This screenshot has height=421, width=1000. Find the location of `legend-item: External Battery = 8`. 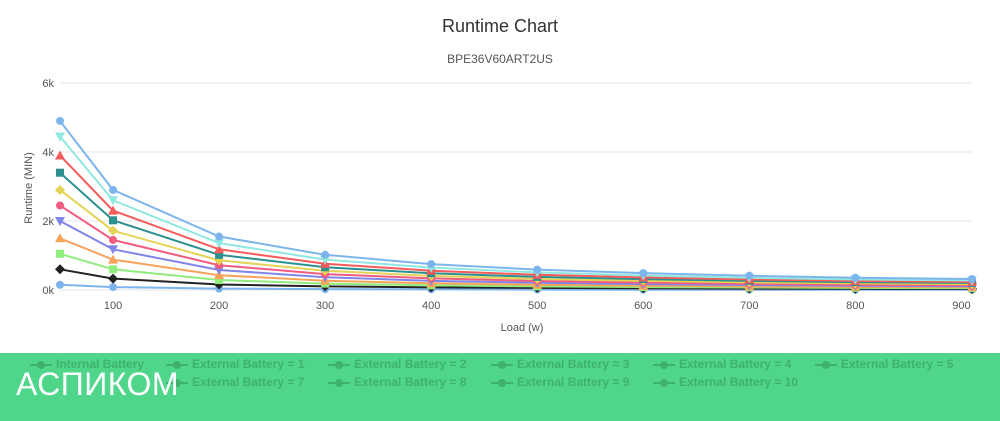

legend-item: External Battery = 8 is located at coordinates (397, 382).